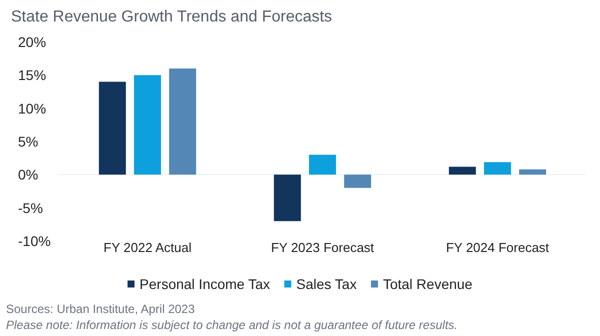 Image resolution: width=600 pixels, height=336 pixels. Describe the element at coordinates (498, 247) in the screenshot. I see `x-tick-label: FY 2024 Forecast` at that location.